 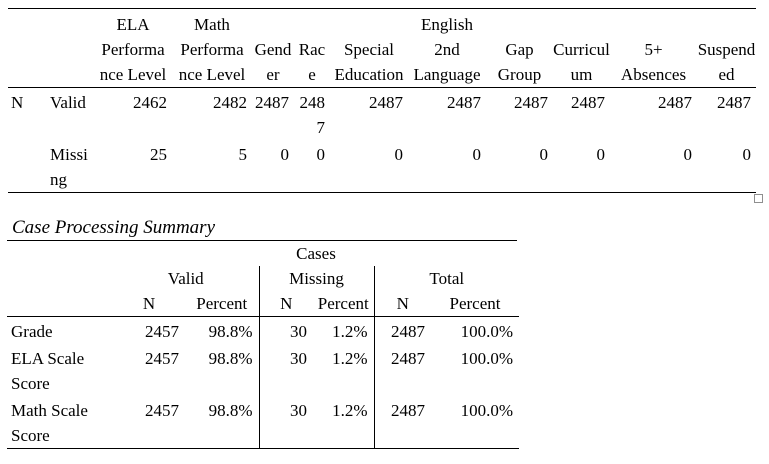 I want to click on cps-row-label: Grade, so click(x=32, y=331).